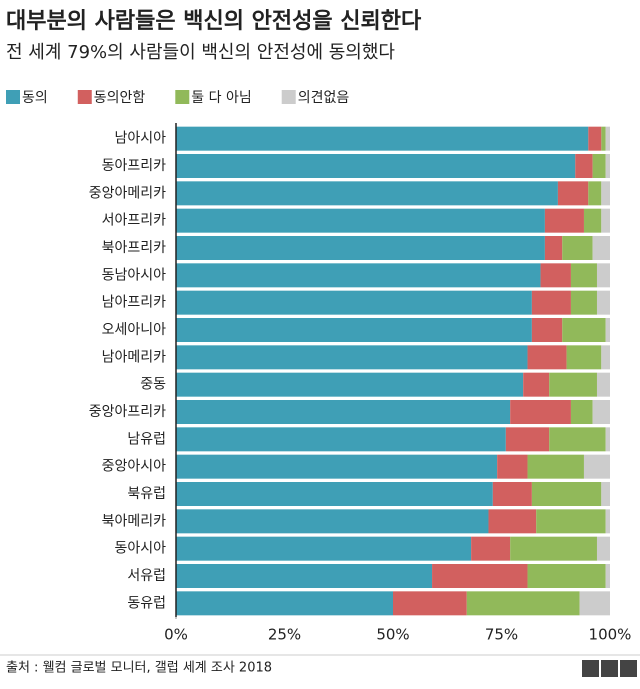 The image size is (640, 689). Describe the element at coordinates (140, 549) in the screenshot. I see `y-tick-label: 동아시아` at that location.